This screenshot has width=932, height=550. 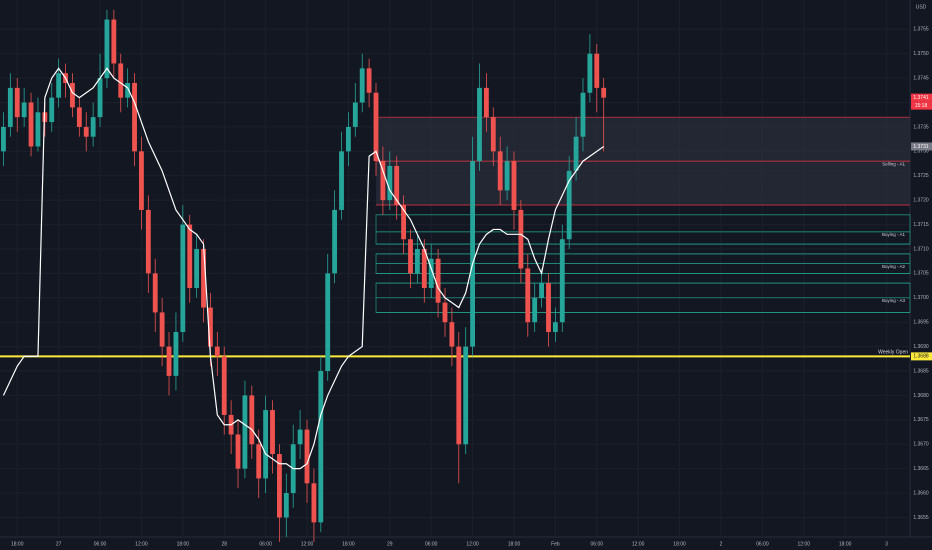 I want to click on y-tick-label: 1.3685, so click(x=921, y=371).